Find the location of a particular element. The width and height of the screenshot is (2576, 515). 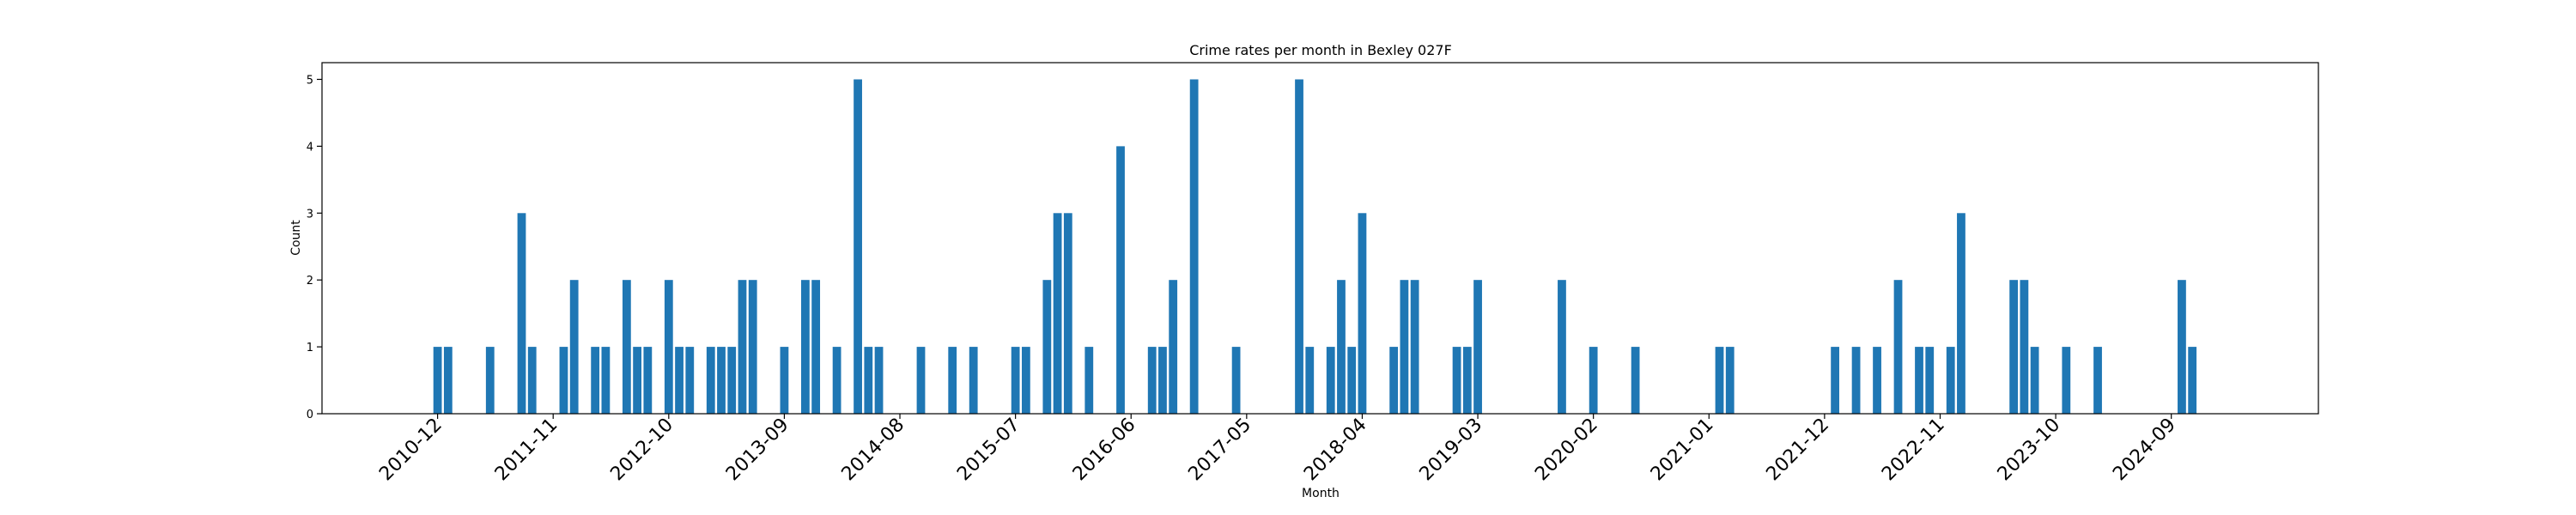

y-axis-label: Count is located at coordinates (296, 238).